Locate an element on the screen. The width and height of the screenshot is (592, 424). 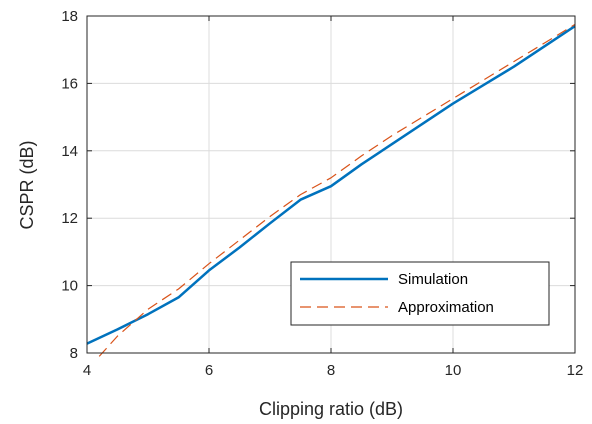
y-tick-label: 8 is located at coordinates (74, 353).